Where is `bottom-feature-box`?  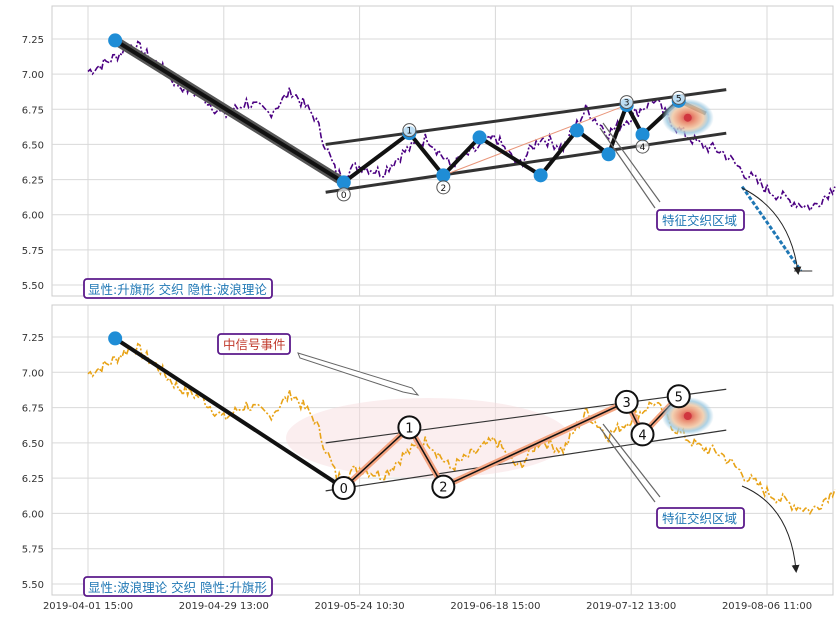 bottom-feature-box is located at coordinates (700, 518).